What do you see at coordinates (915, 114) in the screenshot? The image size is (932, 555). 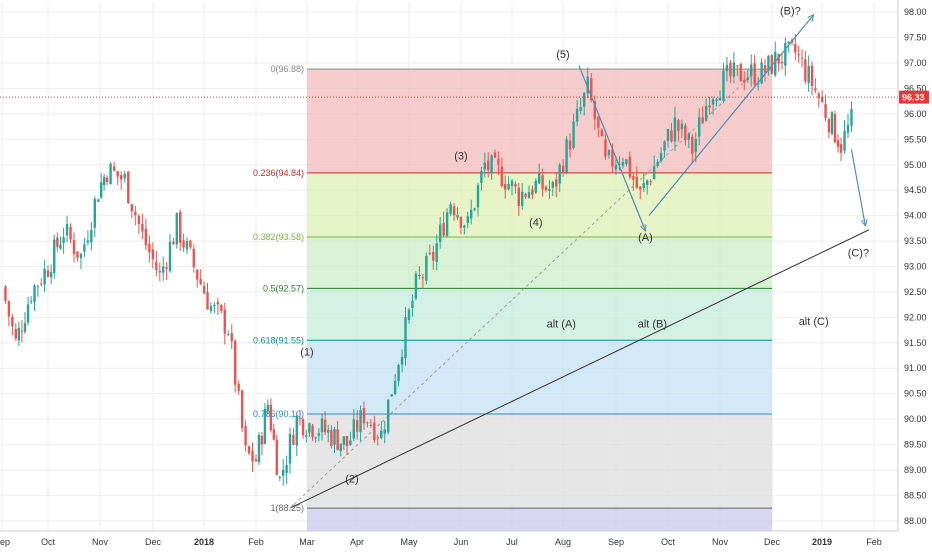 I see `y-tick-label: 96.00` at bounding box center [915, 114].